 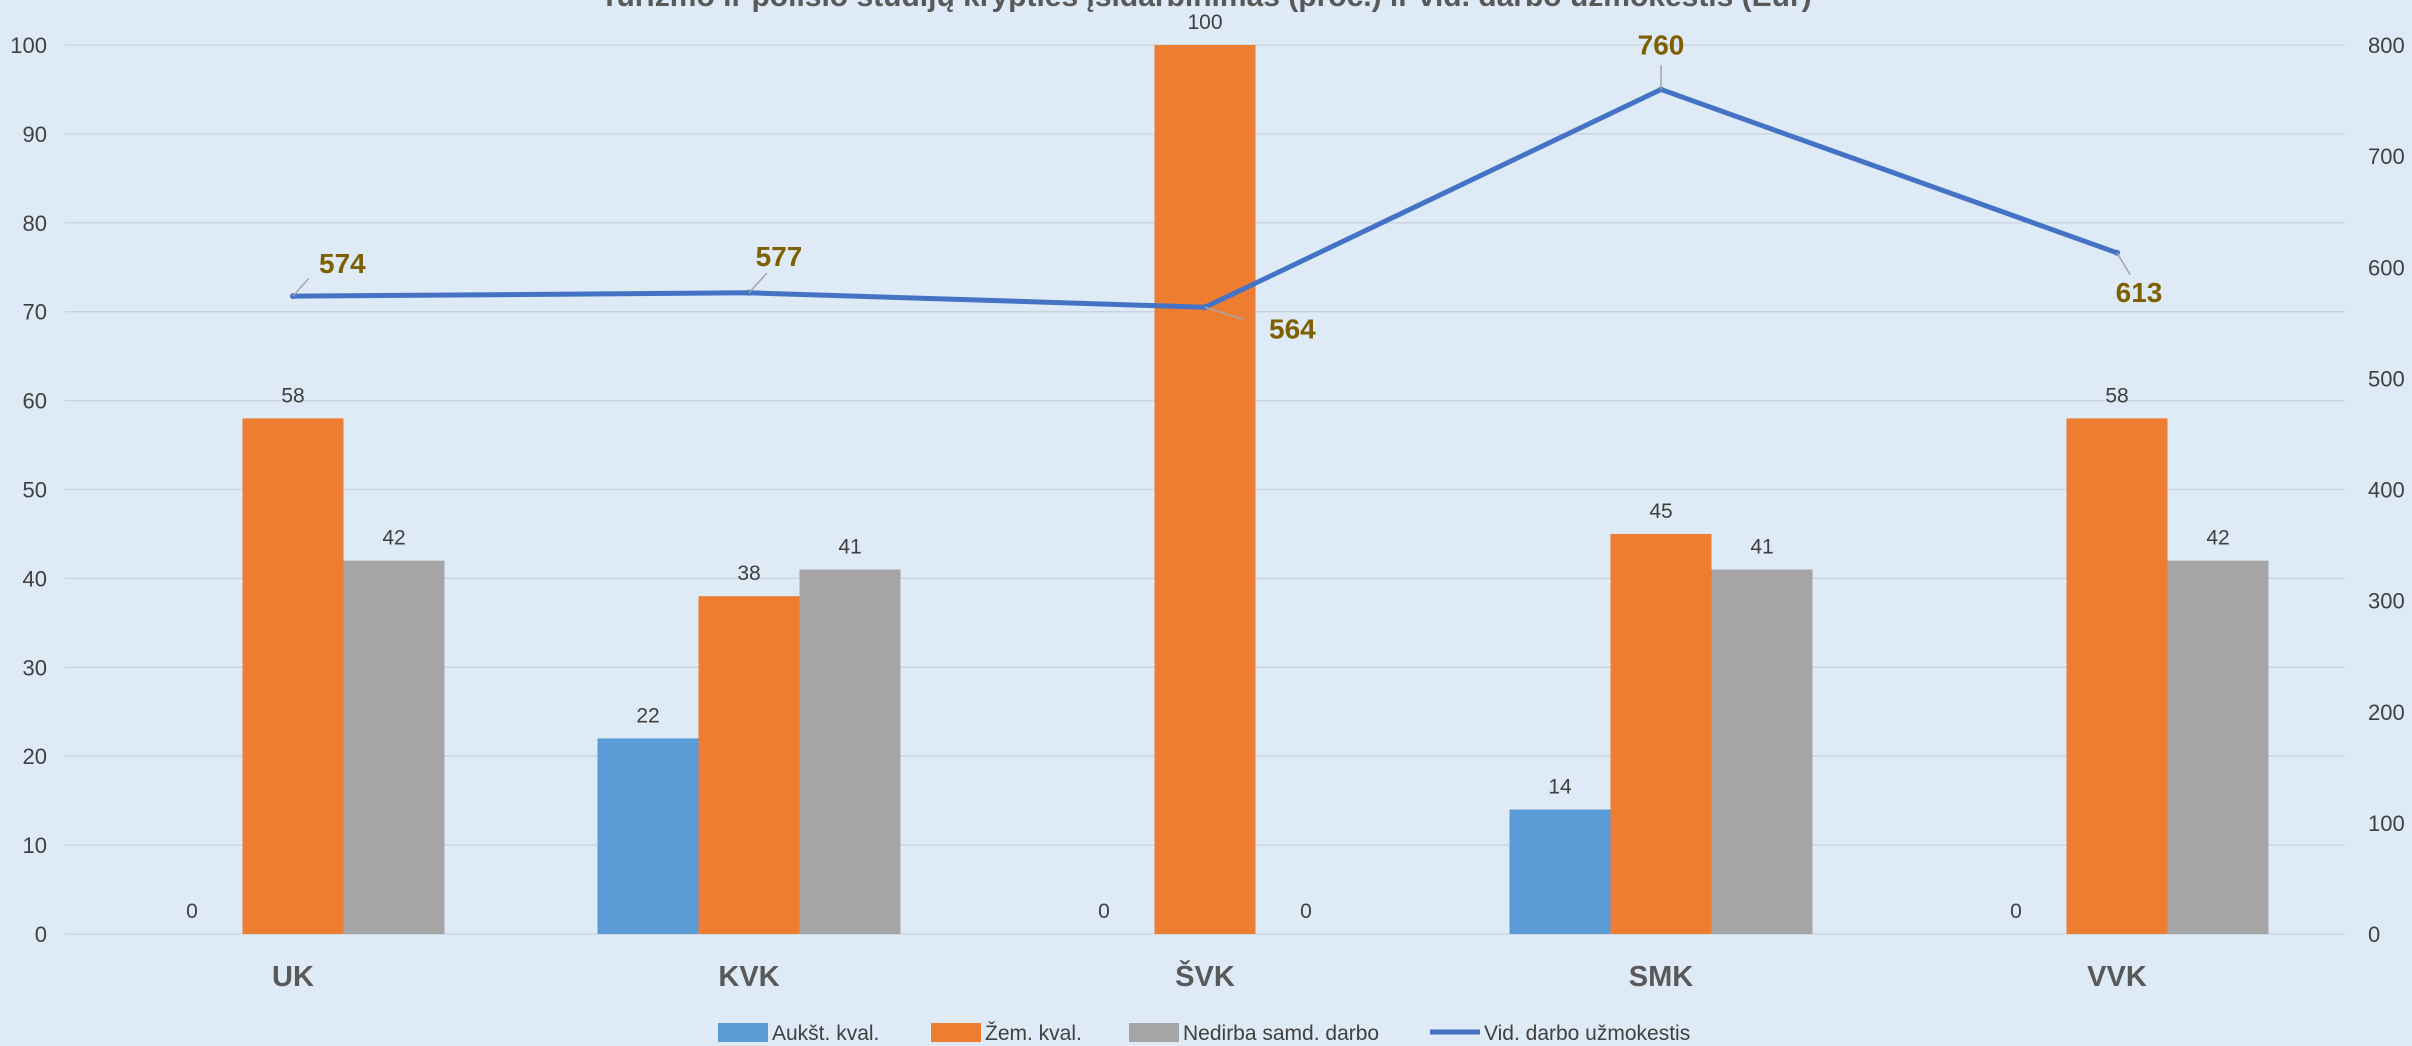 What do you see at coordinates (1560, 787) in the screenshot?
I see `bar-data-label: 14` at bounding box center [1560, 787].